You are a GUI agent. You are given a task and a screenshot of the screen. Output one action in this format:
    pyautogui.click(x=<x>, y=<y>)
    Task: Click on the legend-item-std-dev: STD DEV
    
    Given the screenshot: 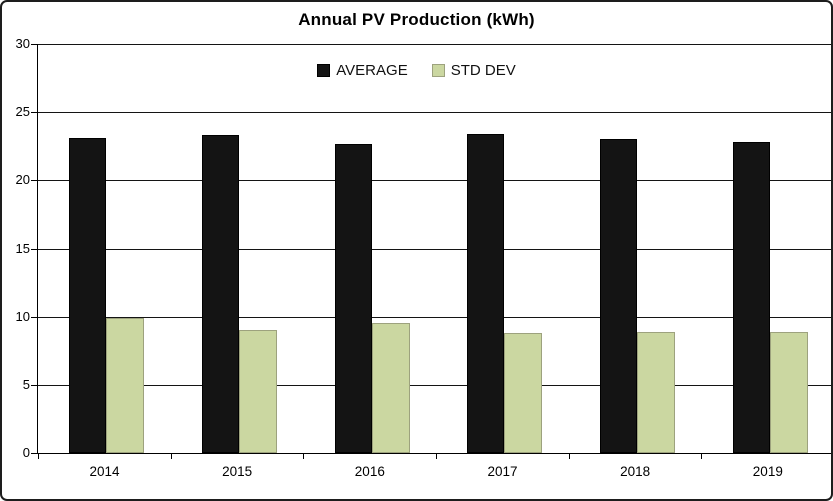 What is the action you would take?
    pyautogui.click(x=473, y=70)
    